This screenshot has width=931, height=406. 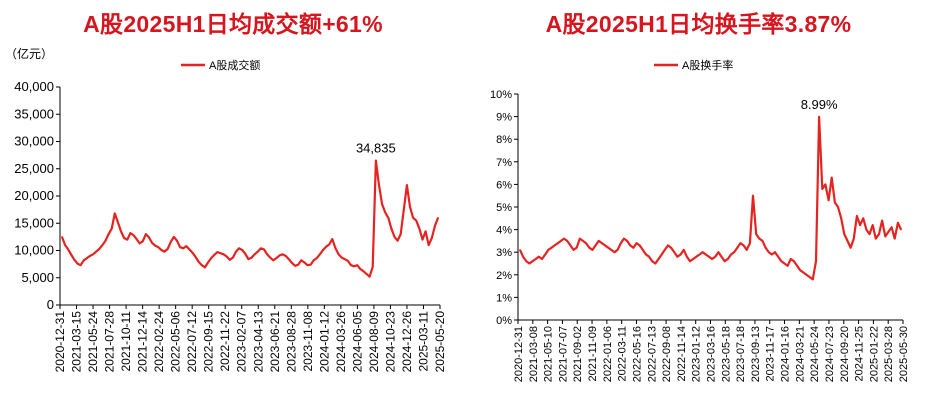 I want to click on x-tick-label: 2021-05-24, so click(x=93, y=342).